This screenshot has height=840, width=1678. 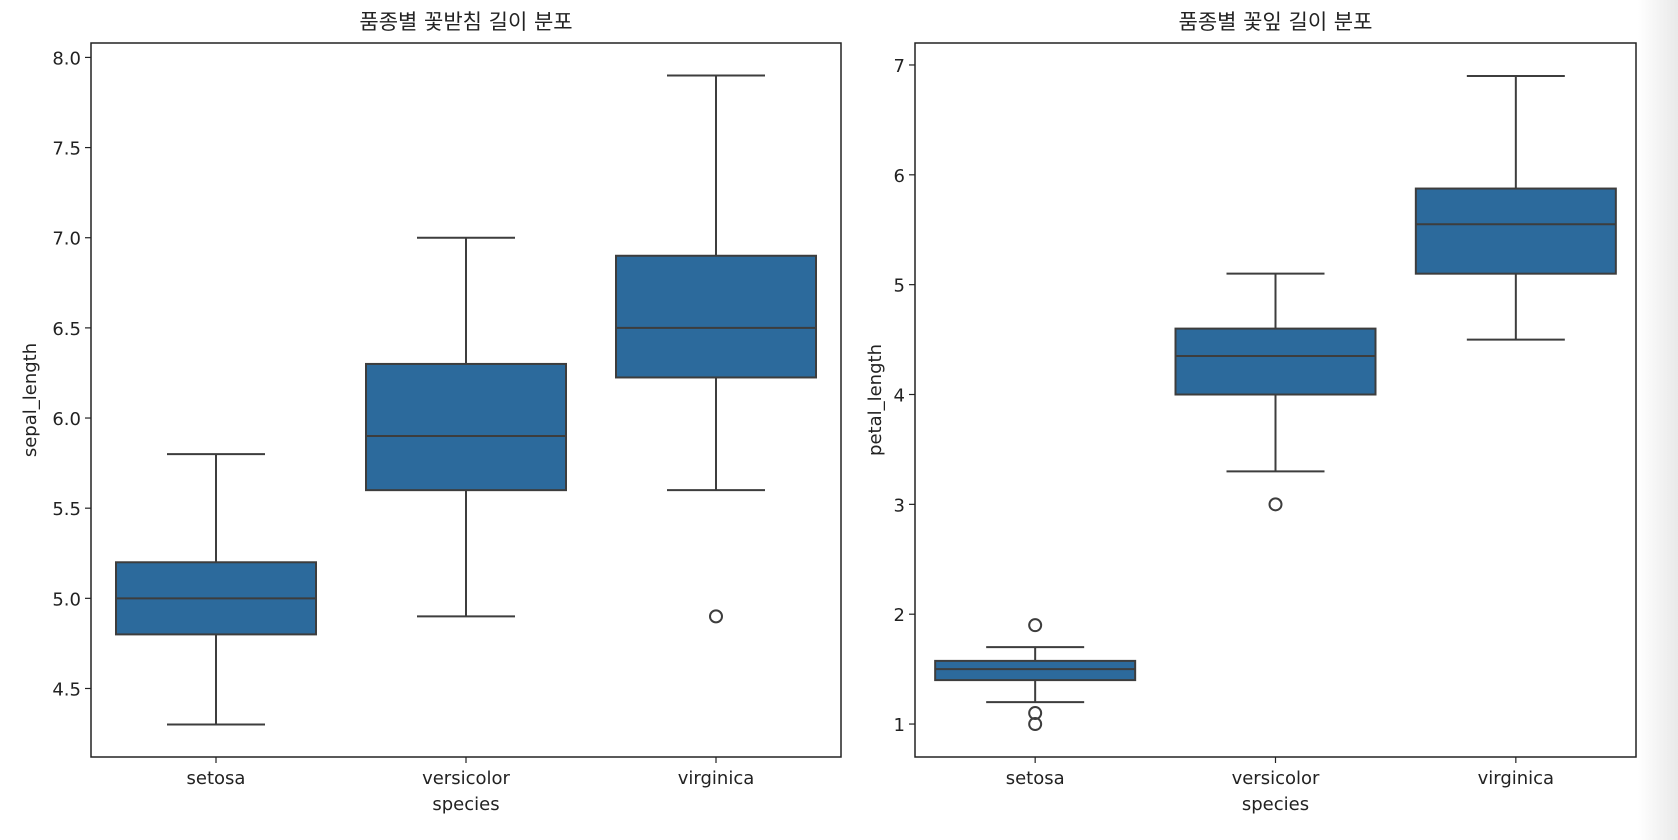 I want to click on y-axis-label: petal_length, so click(x=875, y=400).